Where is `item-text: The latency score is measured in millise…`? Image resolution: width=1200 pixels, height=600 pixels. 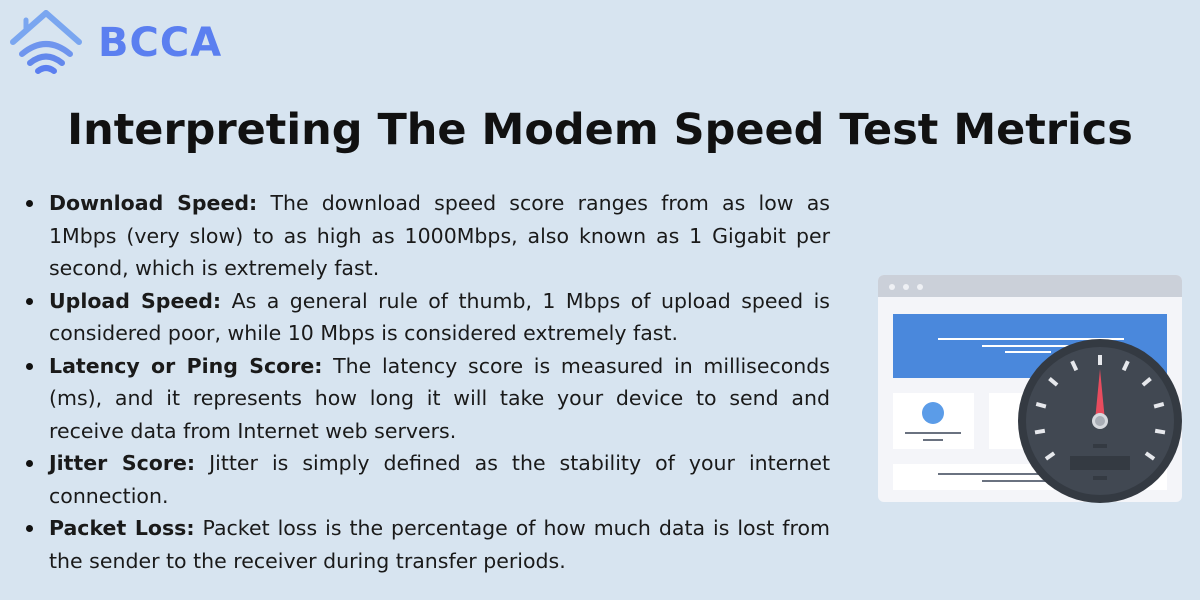 item-text: The latency score is measured in millise… is located at coordinates (439, 398).